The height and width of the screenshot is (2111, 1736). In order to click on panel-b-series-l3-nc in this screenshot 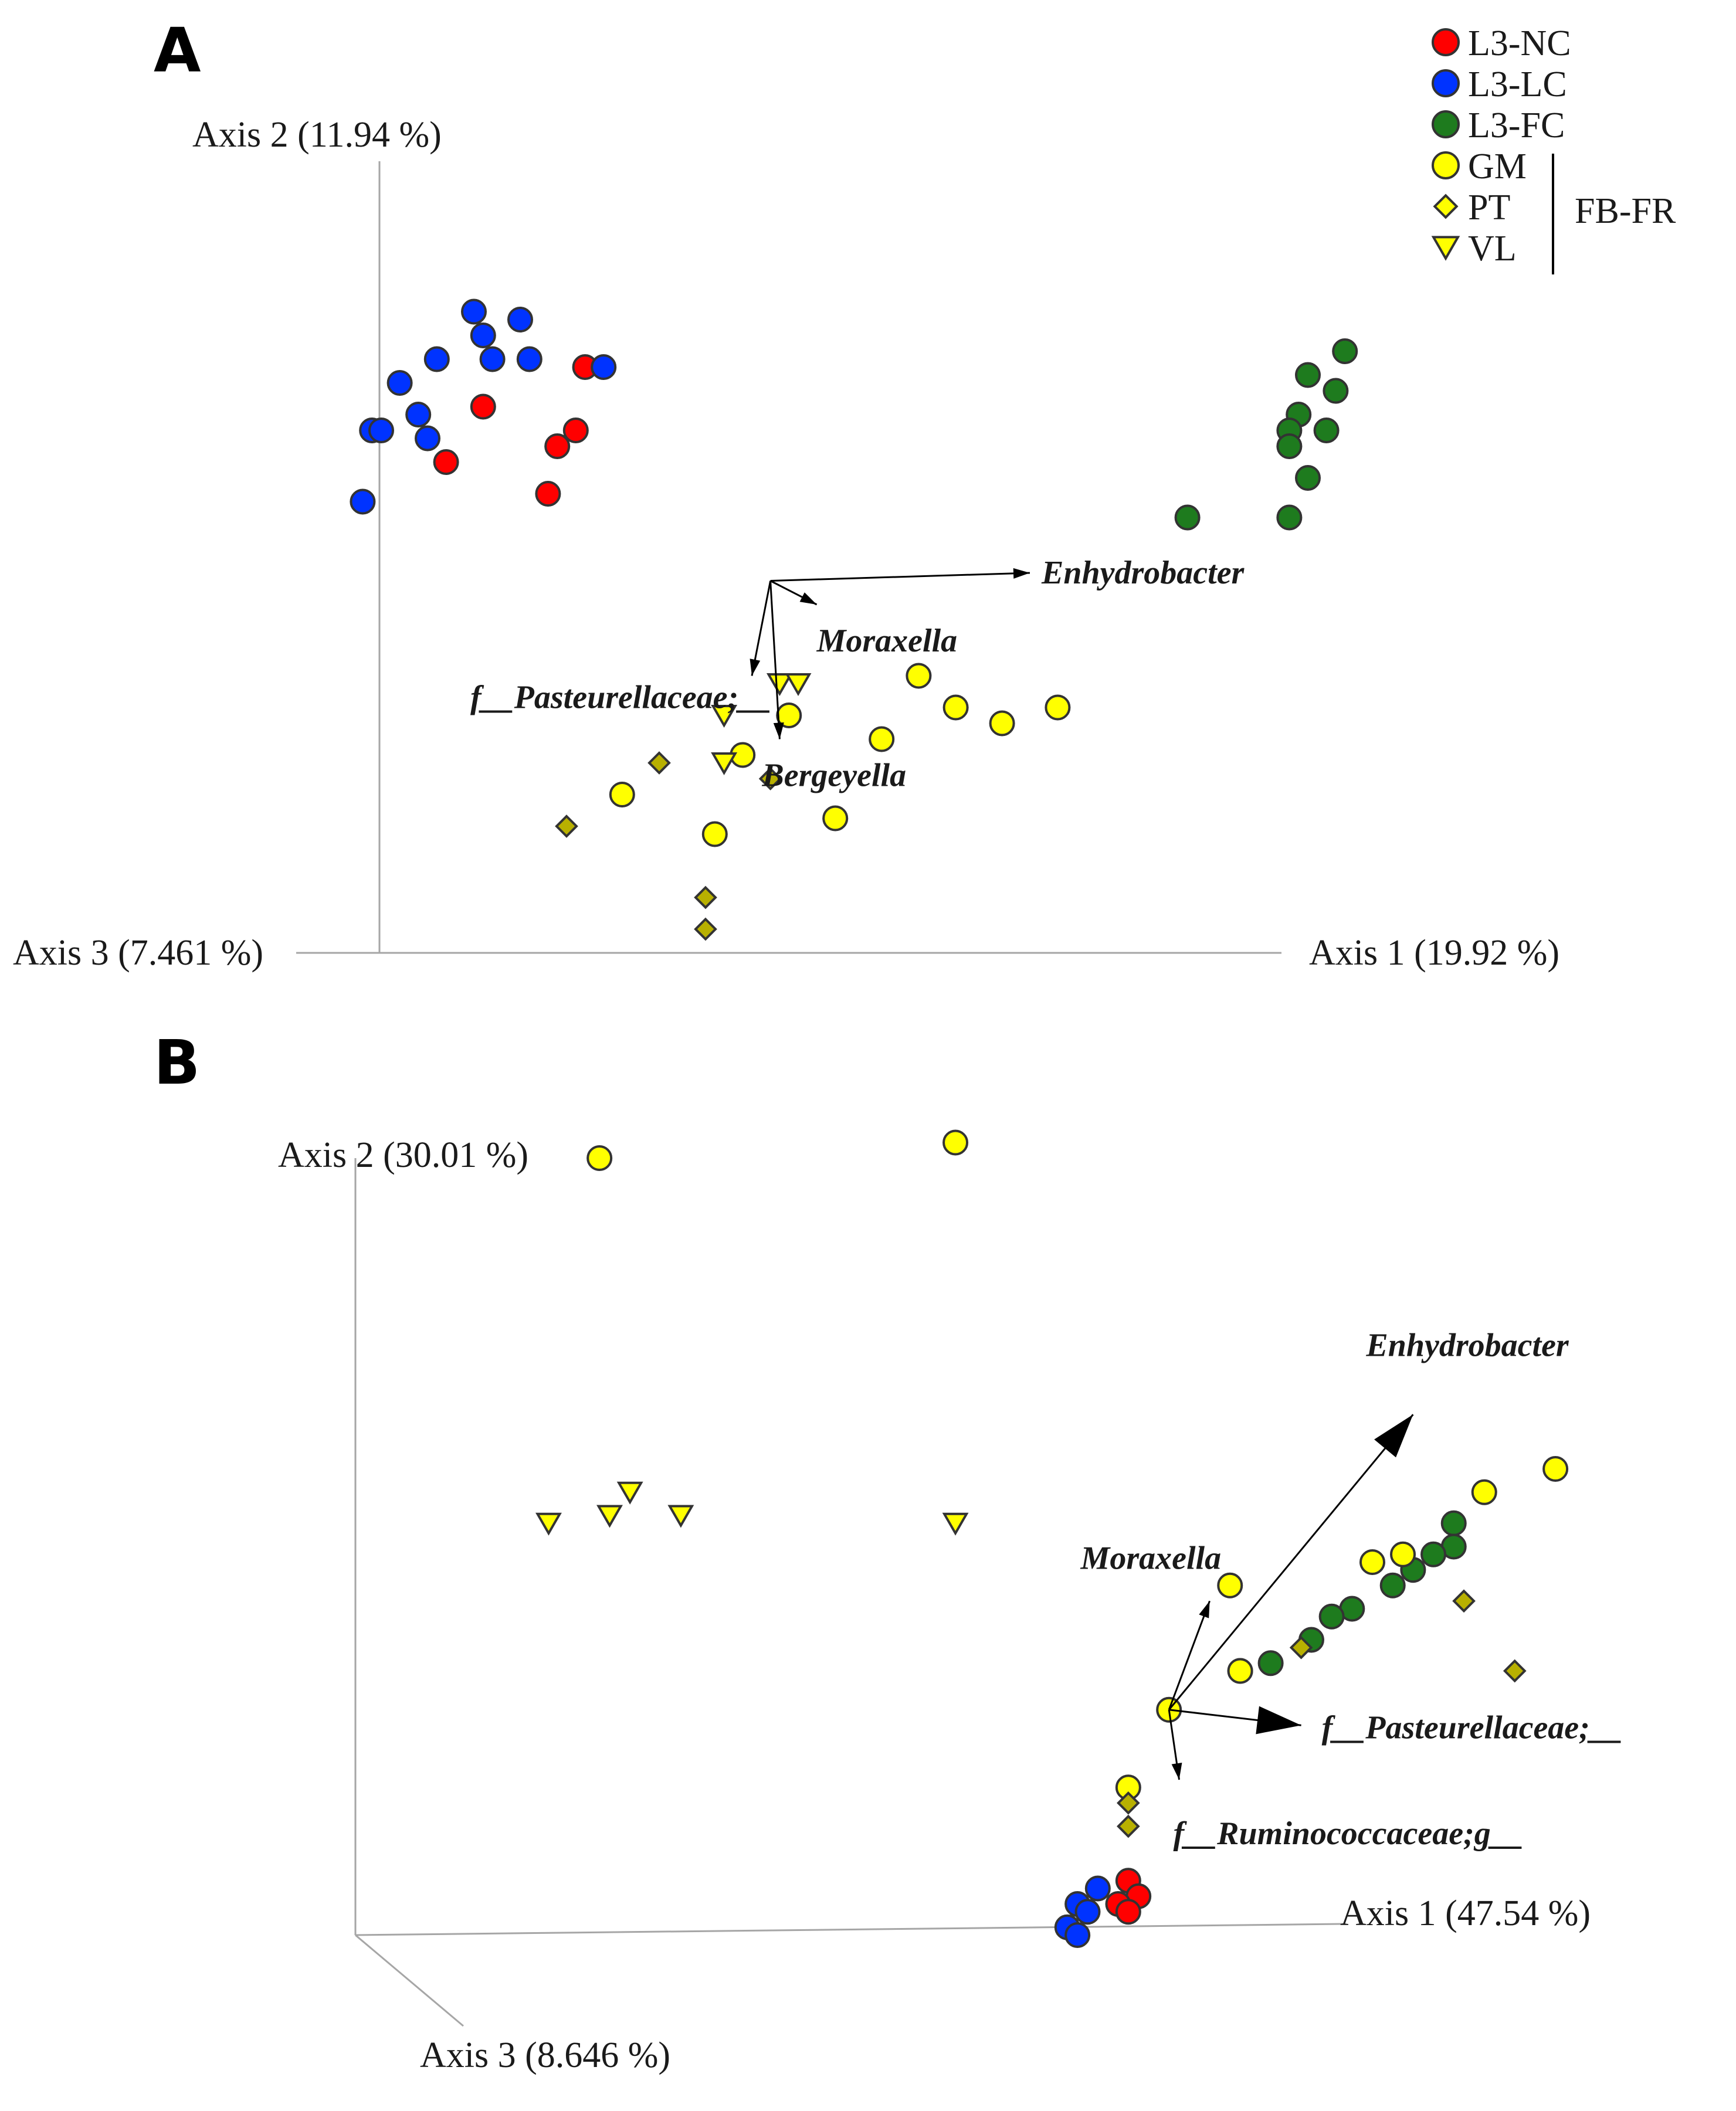, I will do `click(1128, 1896)`.